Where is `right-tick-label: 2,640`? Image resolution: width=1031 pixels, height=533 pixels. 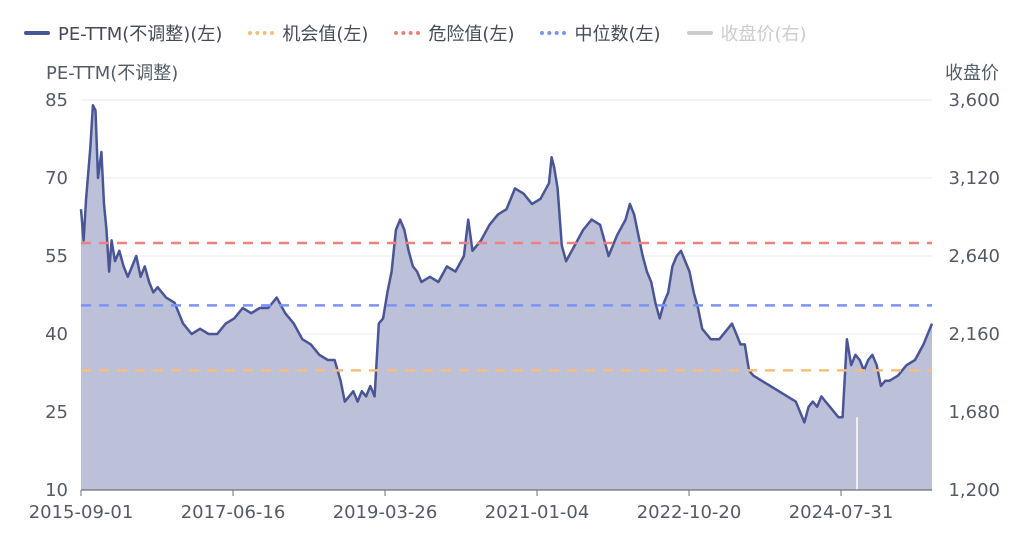
right-tick-label: 2,640 is located at coordinates (974, 256).